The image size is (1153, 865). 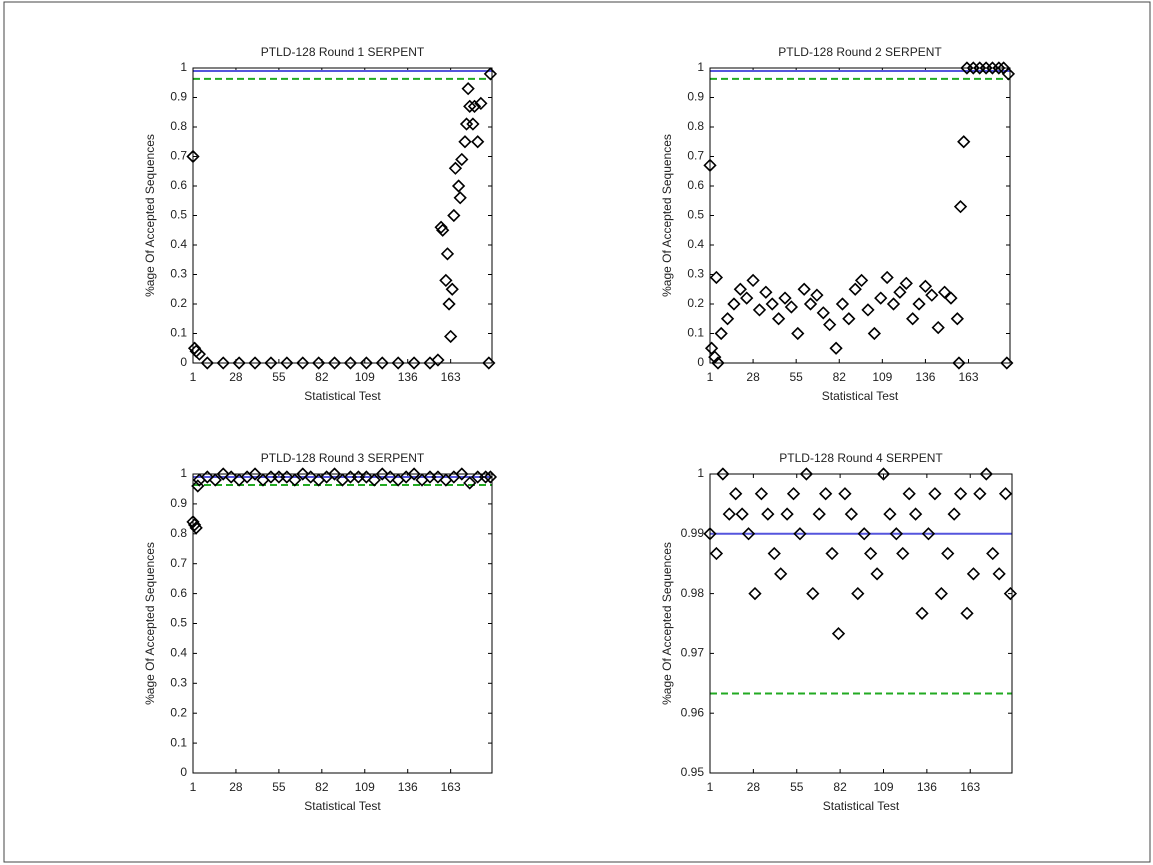 I want to click on x-axis-label: Statistical Test, so click(x=860, y=396).